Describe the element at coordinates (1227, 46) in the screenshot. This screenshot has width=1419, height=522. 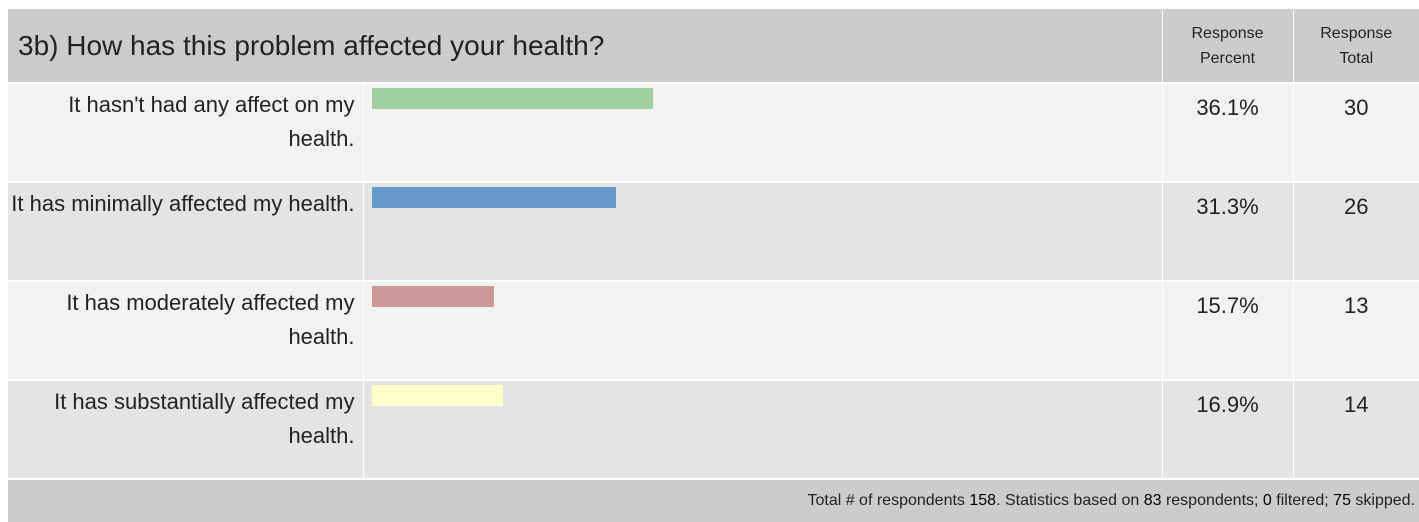
I see `response-percent-header: Response Percent` at that location.